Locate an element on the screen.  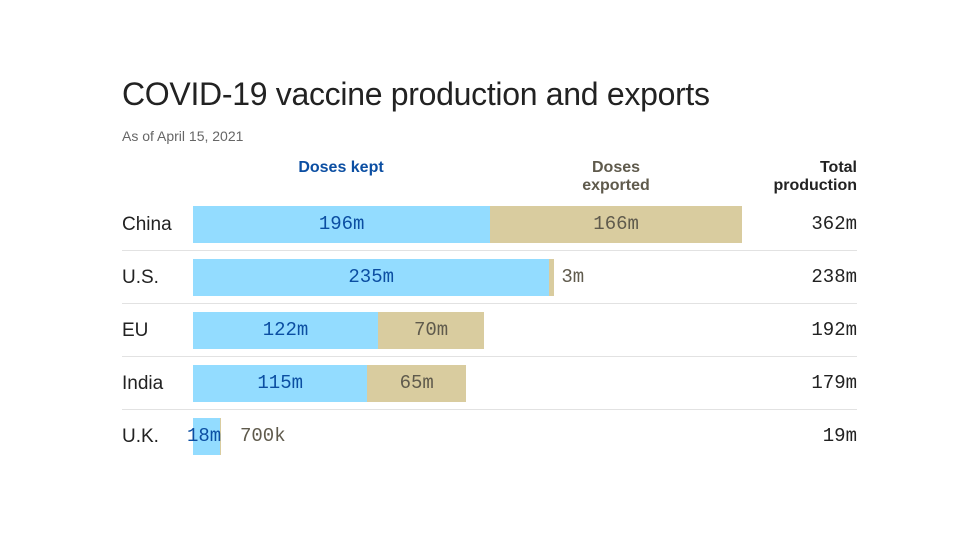
chart-row: China 196m 166m 362m is located at coordinates (489, 224).